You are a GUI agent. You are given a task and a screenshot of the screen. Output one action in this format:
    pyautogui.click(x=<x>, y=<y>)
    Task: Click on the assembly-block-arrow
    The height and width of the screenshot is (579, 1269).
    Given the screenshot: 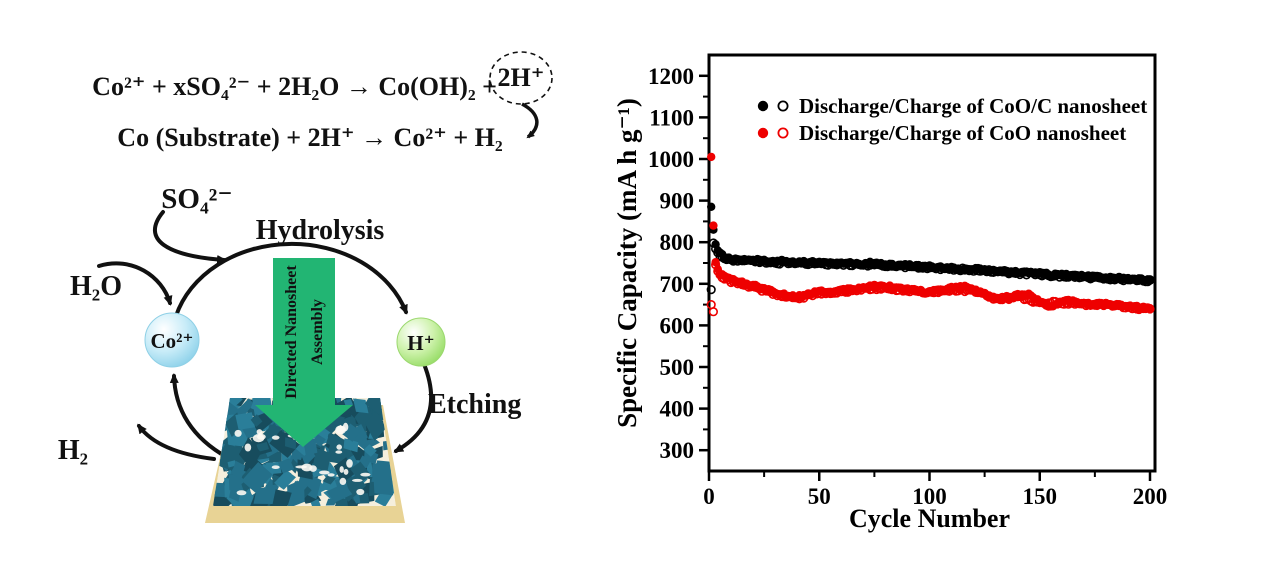 What is the action you would take?
    pyautogui.click(x=304, y=352)
    